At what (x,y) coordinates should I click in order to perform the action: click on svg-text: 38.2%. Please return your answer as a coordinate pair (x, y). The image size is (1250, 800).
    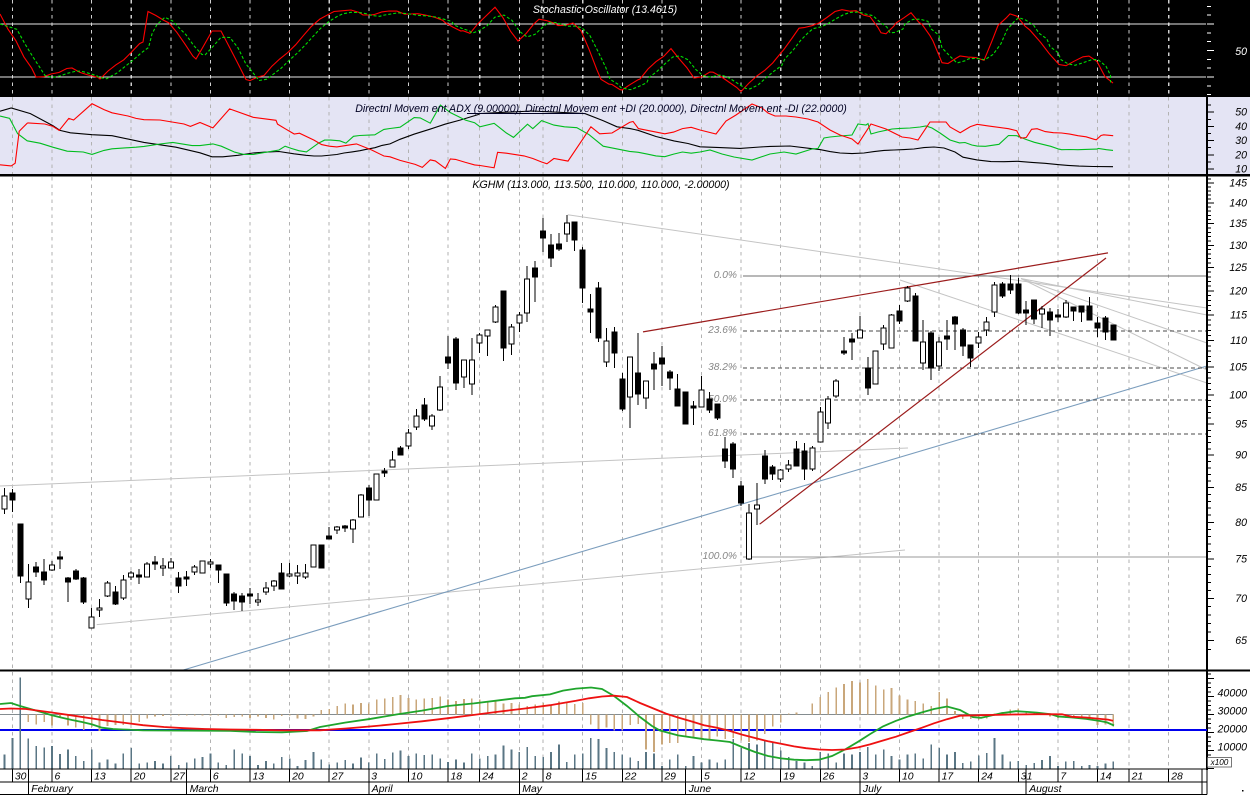
    Looking at the image, I should click on (722, 367).